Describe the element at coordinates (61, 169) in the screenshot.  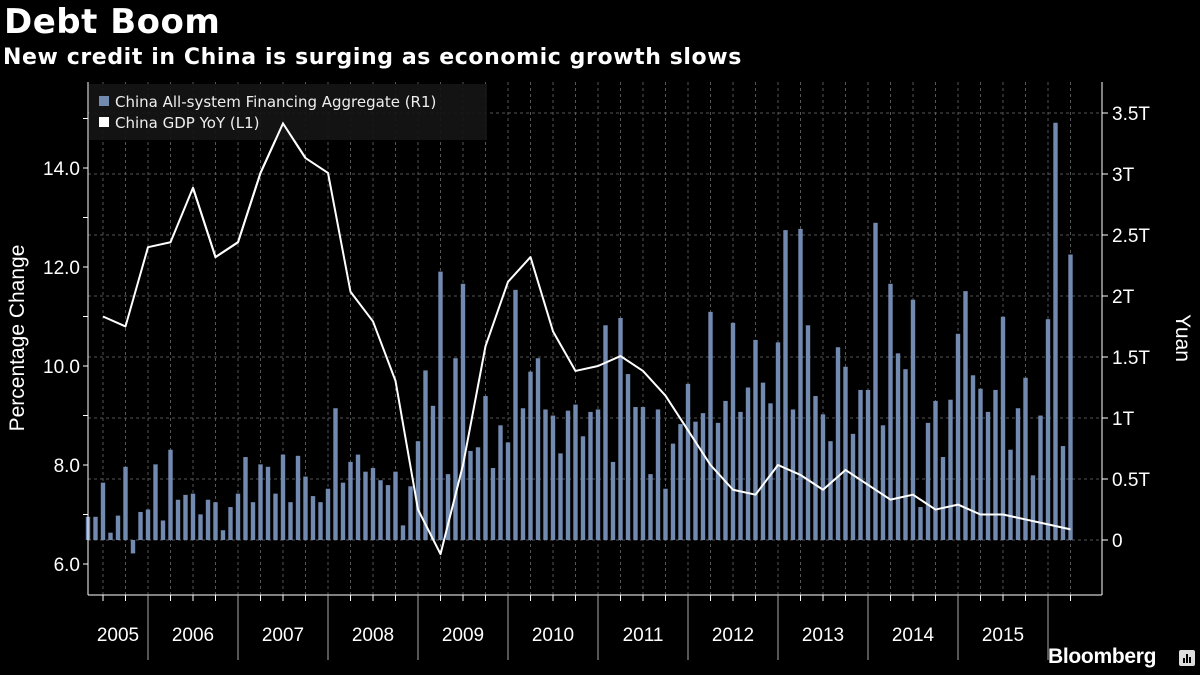
I see `left-tick-label: 14.0` at that location.